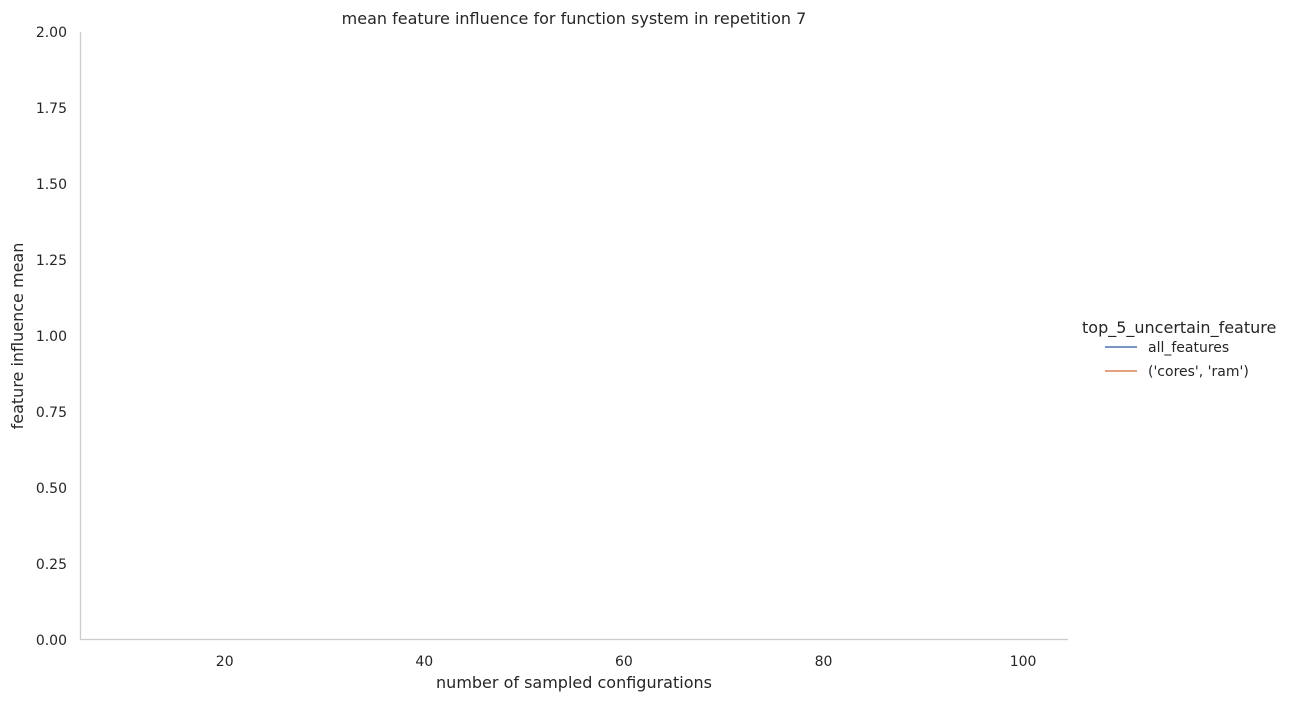  Describe the element at coordinates (51, 413) in the screenshot. I see `y-tick-label: 0.75` at that location.